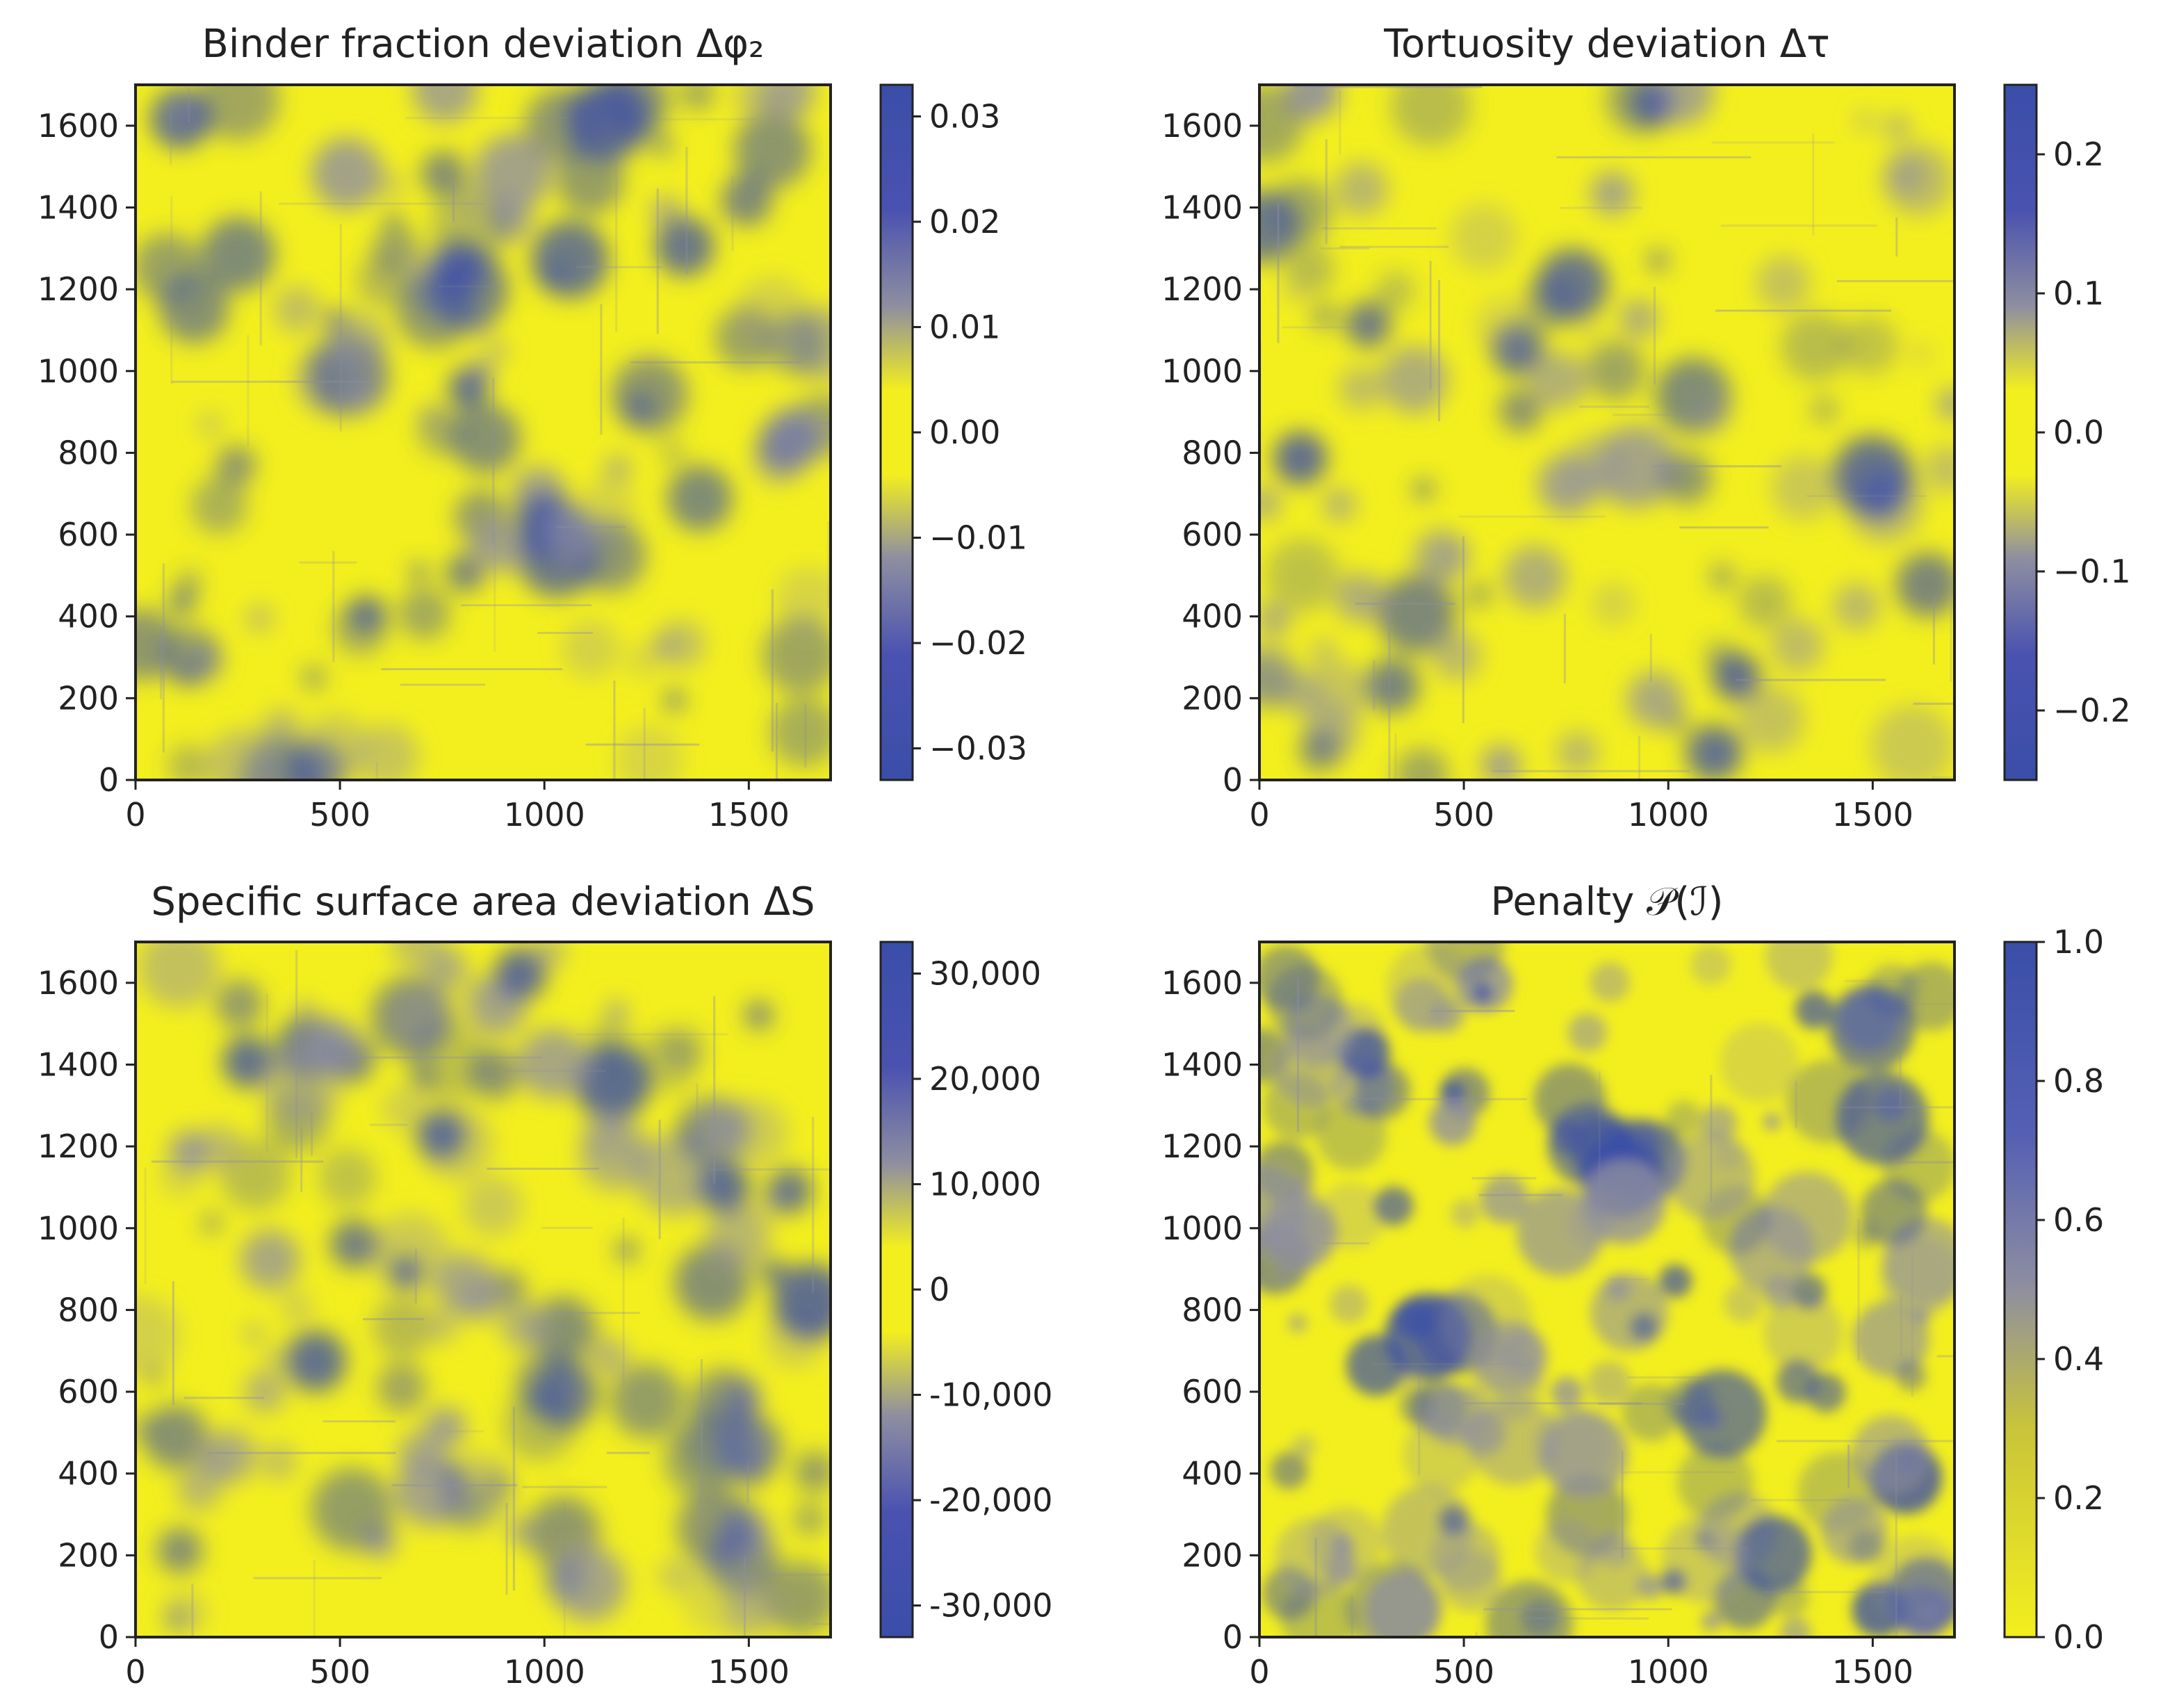  I want to click on y-tick-label: 1200, so click(1202, 1147).